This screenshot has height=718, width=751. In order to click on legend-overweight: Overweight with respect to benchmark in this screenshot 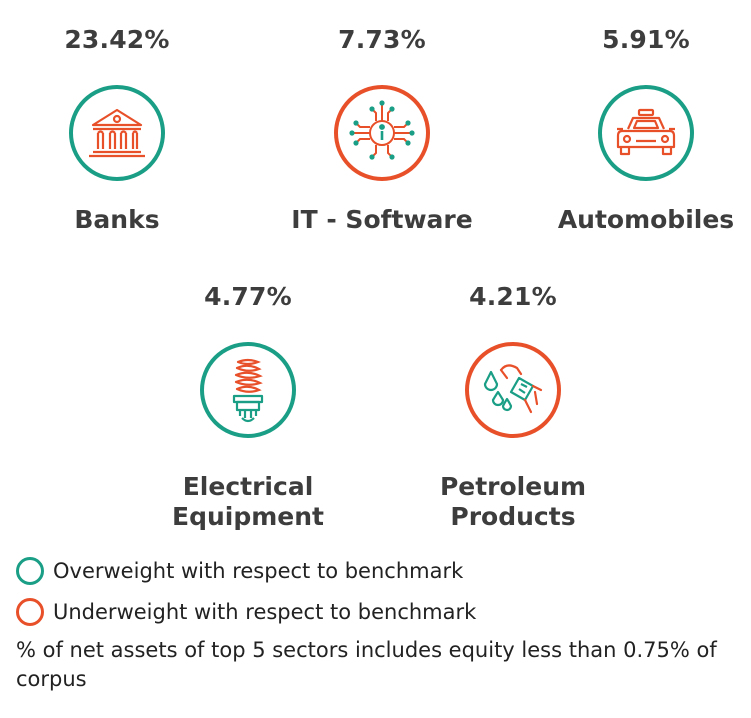, I will do `click(239, 571)`.